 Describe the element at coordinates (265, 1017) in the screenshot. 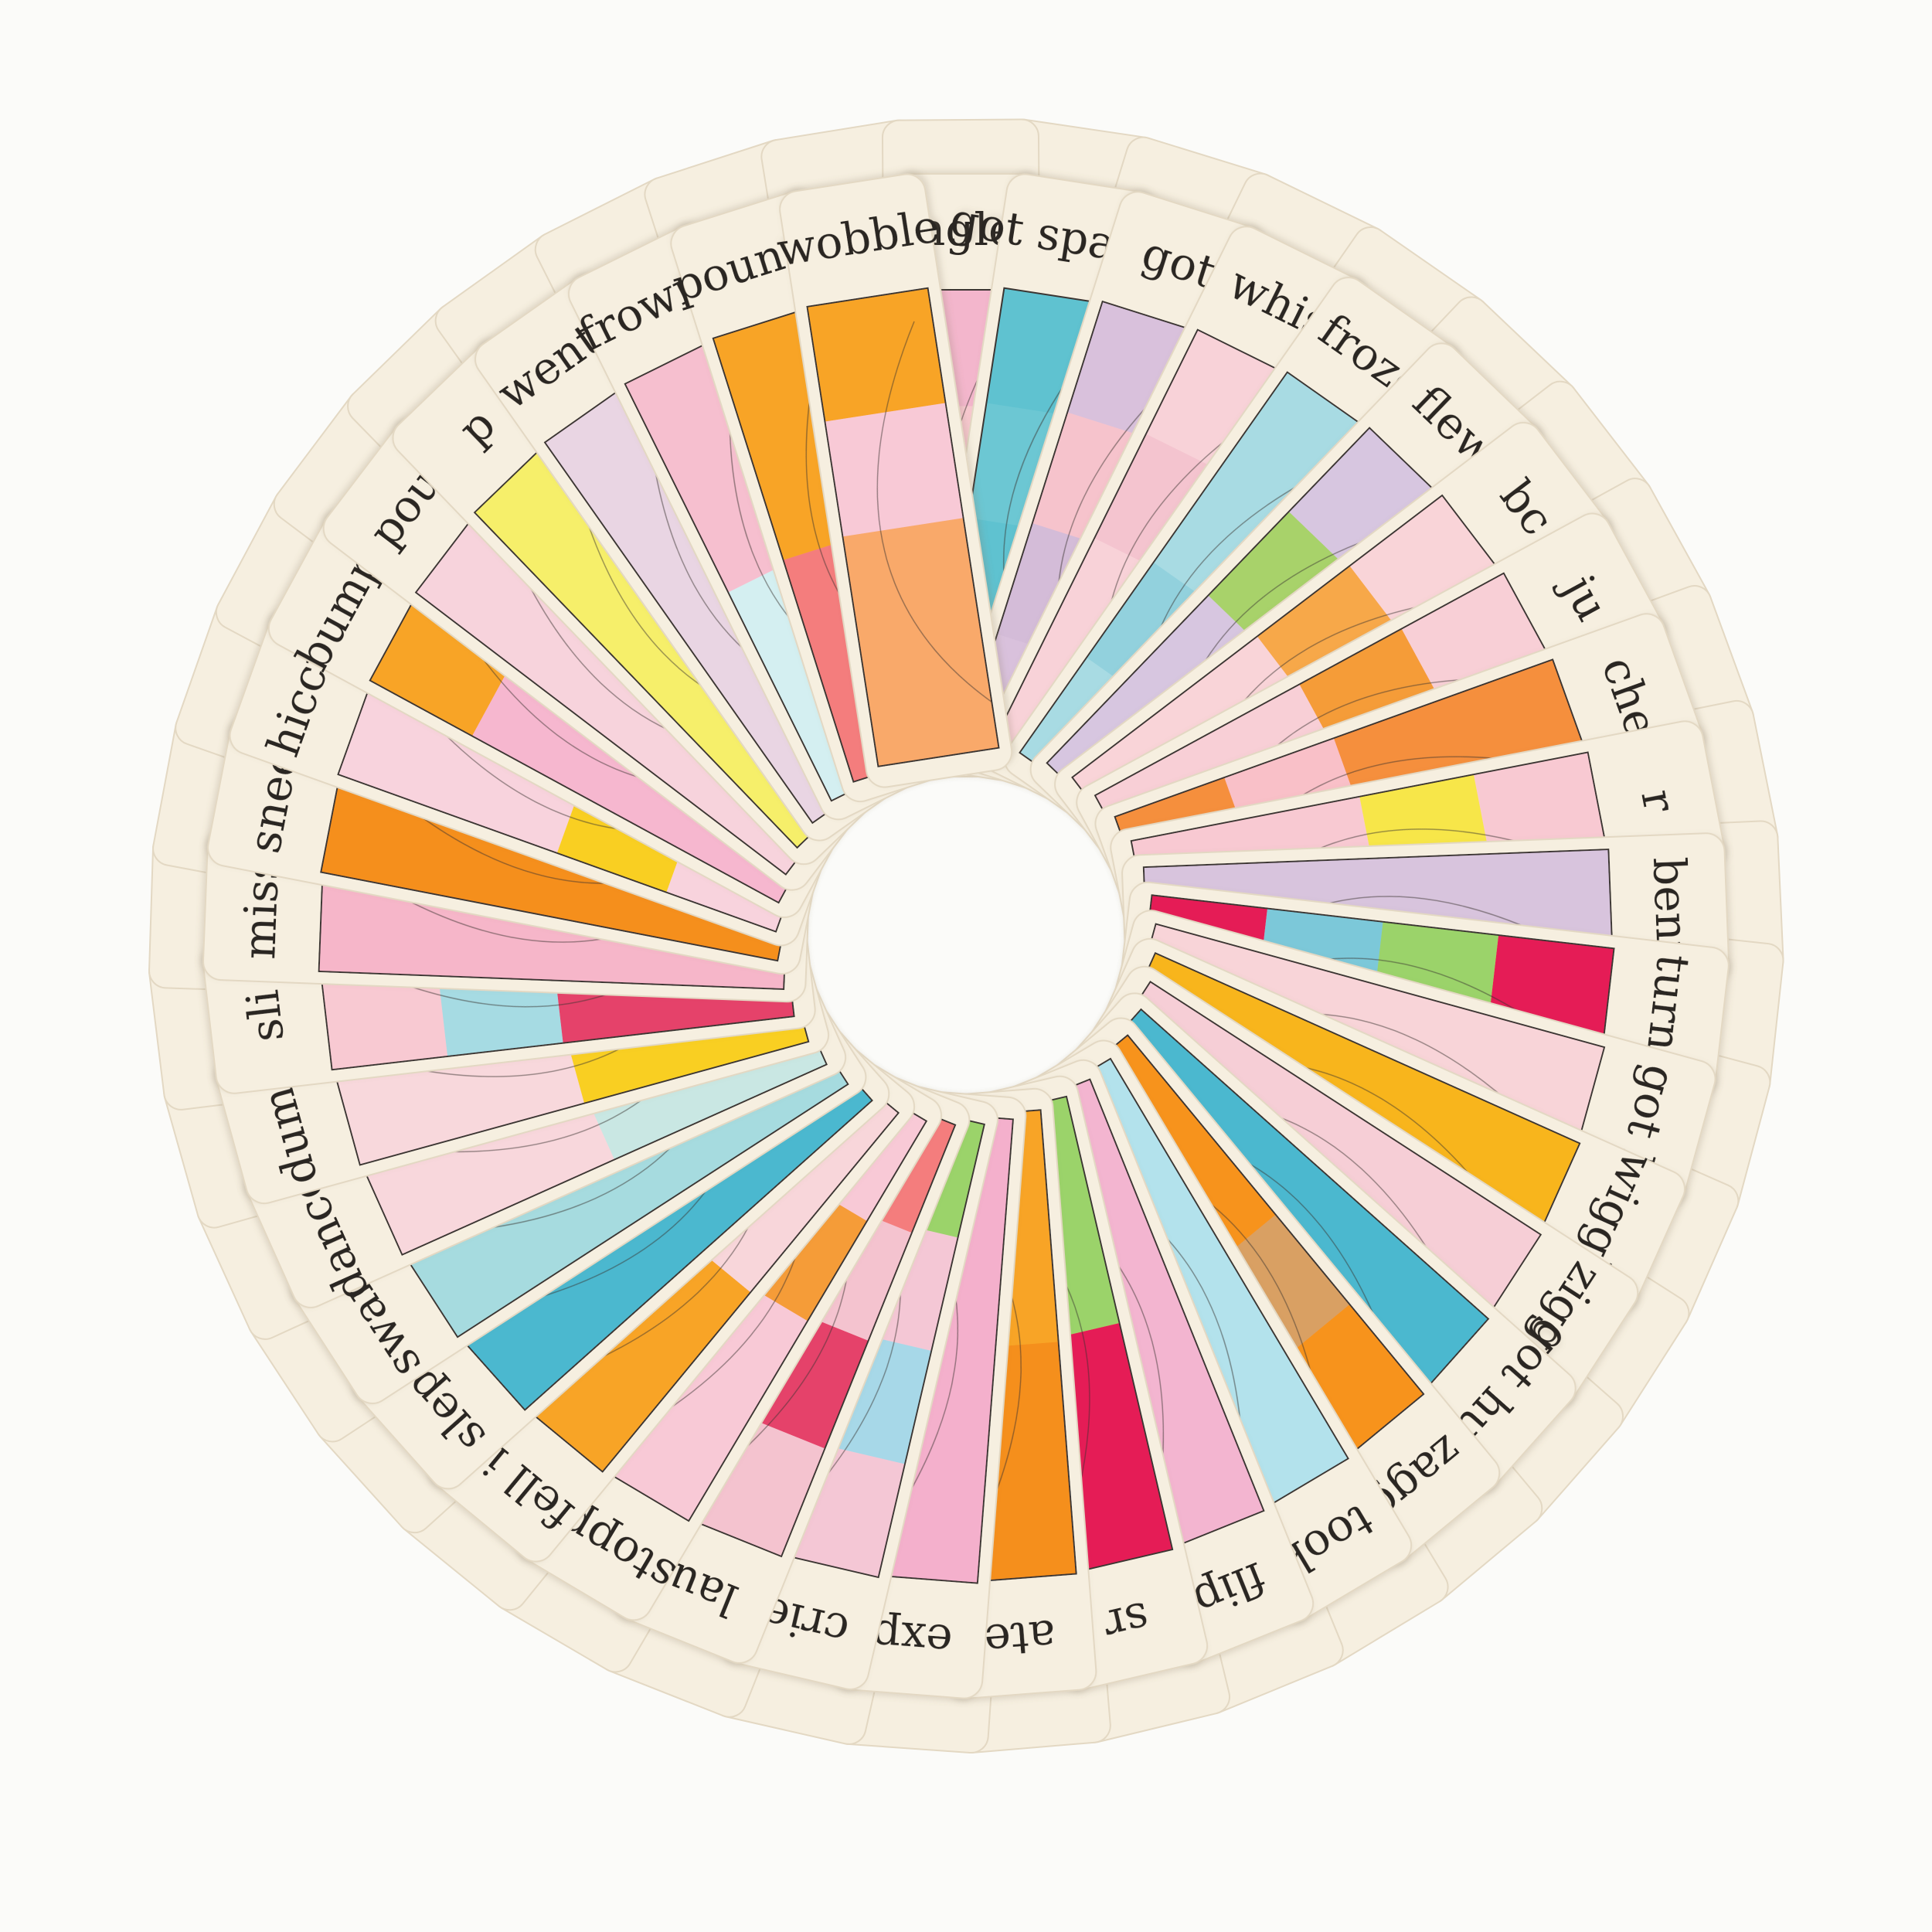

I see `card-word: sli` at that location.